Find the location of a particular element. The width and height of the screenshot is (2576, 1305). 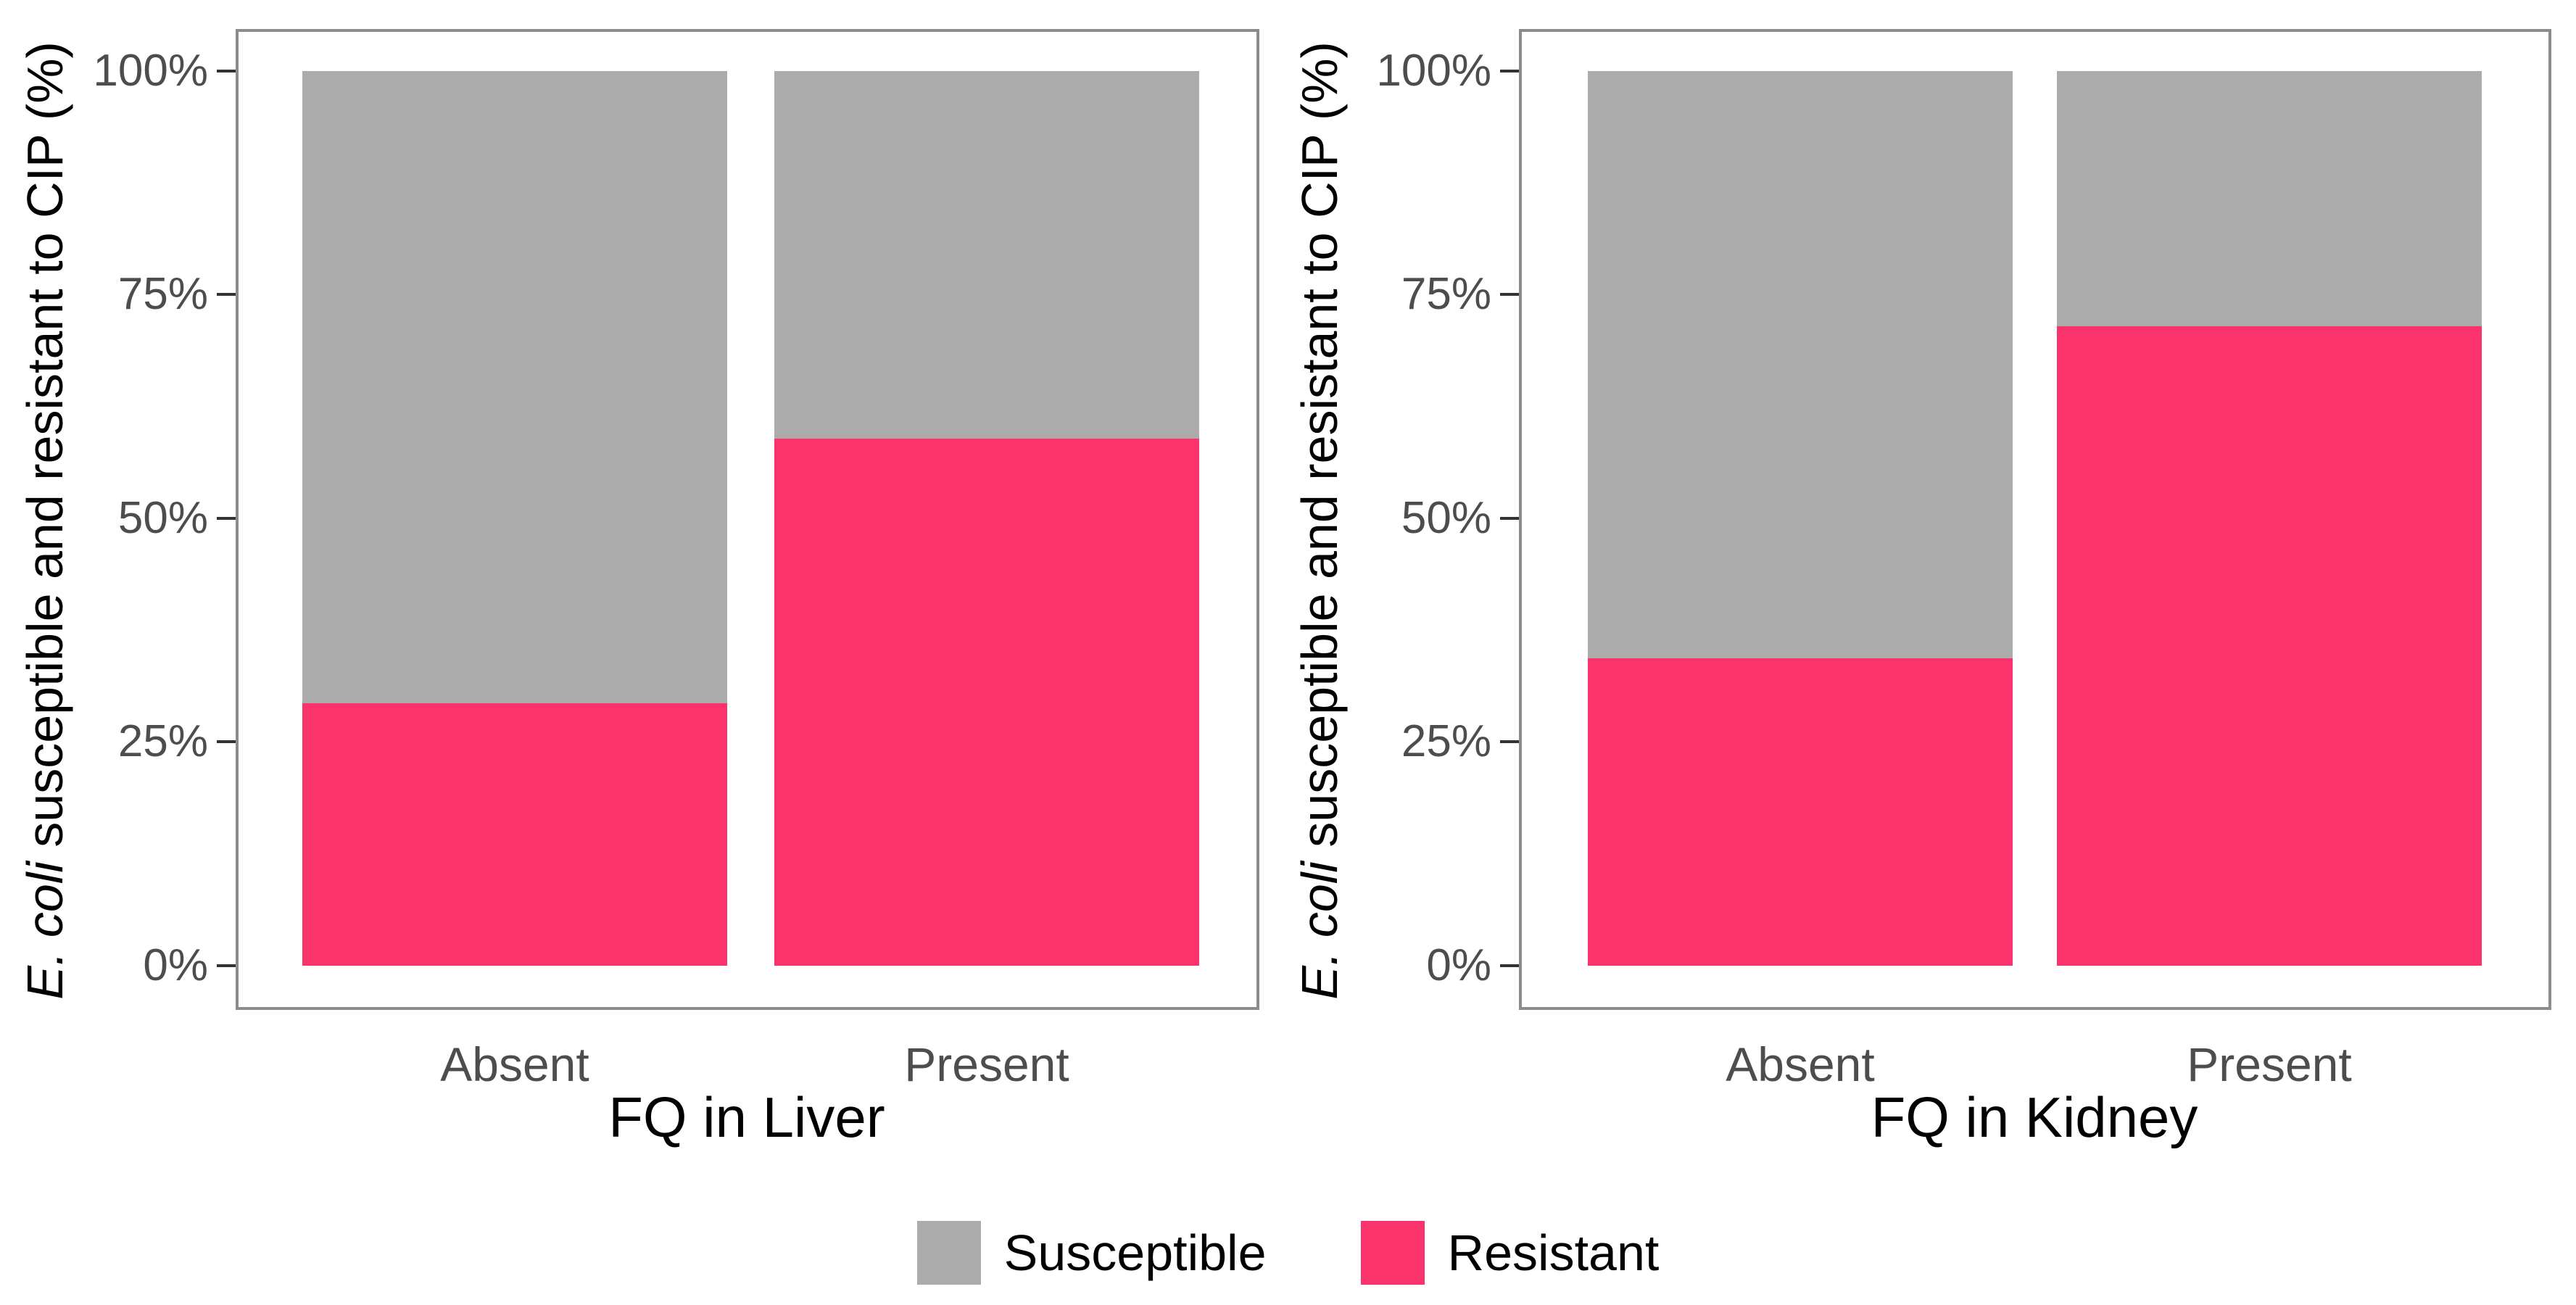

x-tick-label-liver-absent: Absent is located at coordinates (514, 1064).